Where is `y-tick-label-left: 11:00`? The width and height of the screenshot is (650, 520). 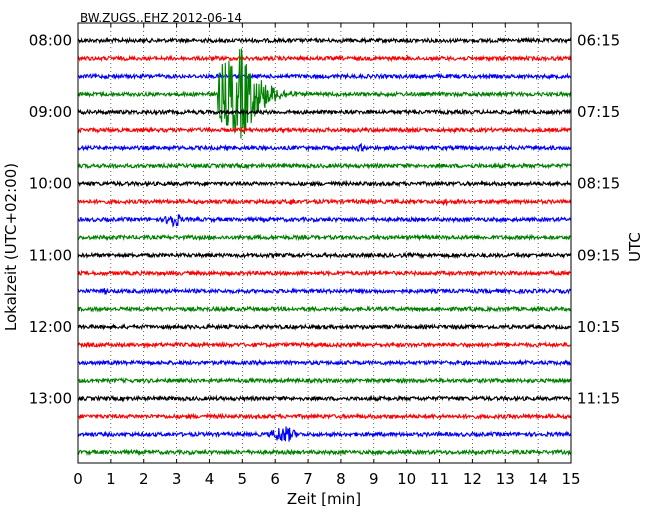
y-tick-label-left: 11:00 is located at coordinates (50, 255).